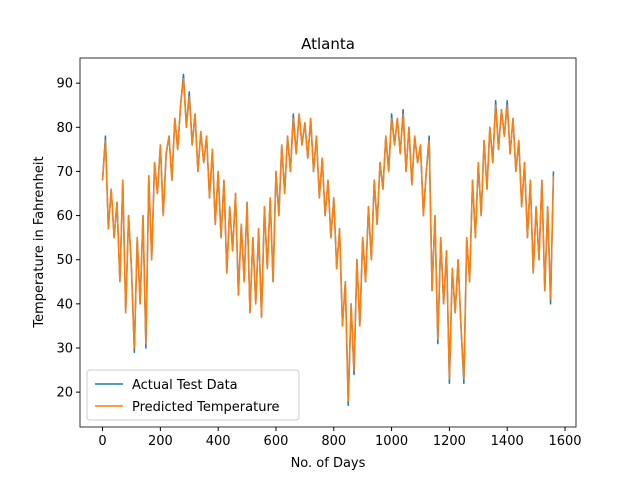 The width and height of the screenshot is (640, 480). Describe the element at coordinates (64, 348) in the screenshot. I see `y-tick-label: 30` at that location.